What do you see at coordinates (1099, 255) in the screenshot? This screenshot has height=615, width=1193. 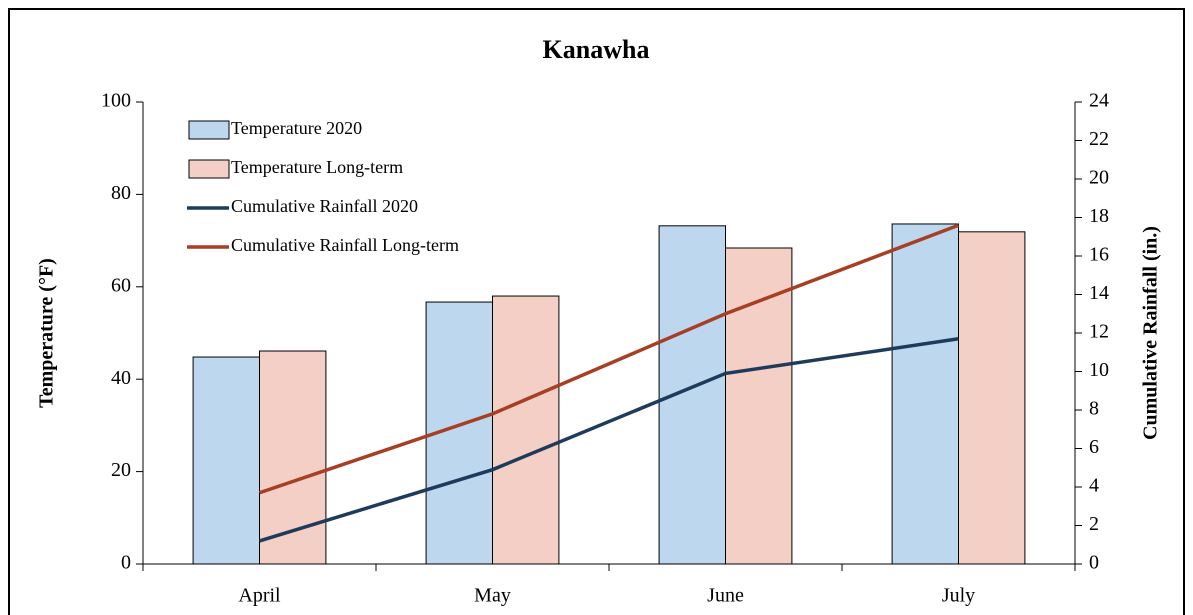 I see `y2-tick-label: 16` at bounding box center [1099, 255].